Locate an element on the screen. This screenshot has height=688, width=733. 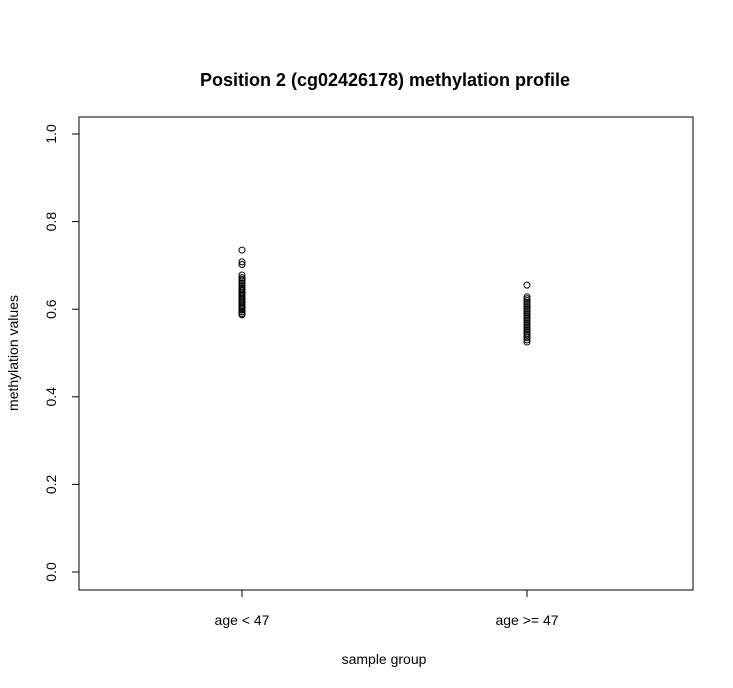
y-tick-label: 0.4 is located at coordinates (51, 397).